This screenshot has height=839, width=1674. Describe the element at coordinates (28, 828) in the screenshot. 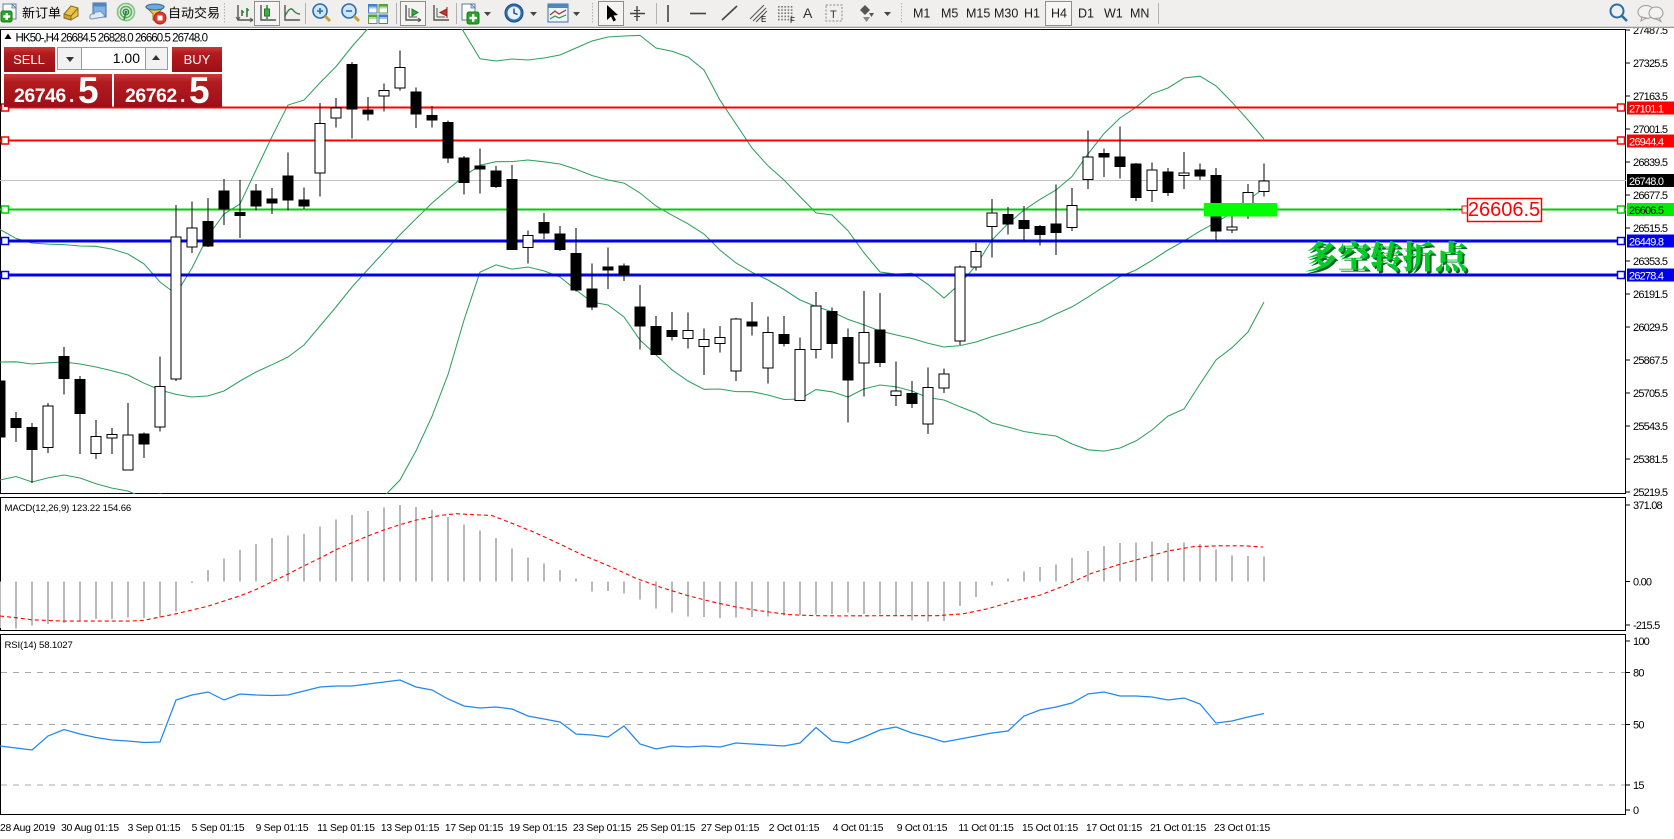

I see `svg-text: 28 Aug 2019` at that location.